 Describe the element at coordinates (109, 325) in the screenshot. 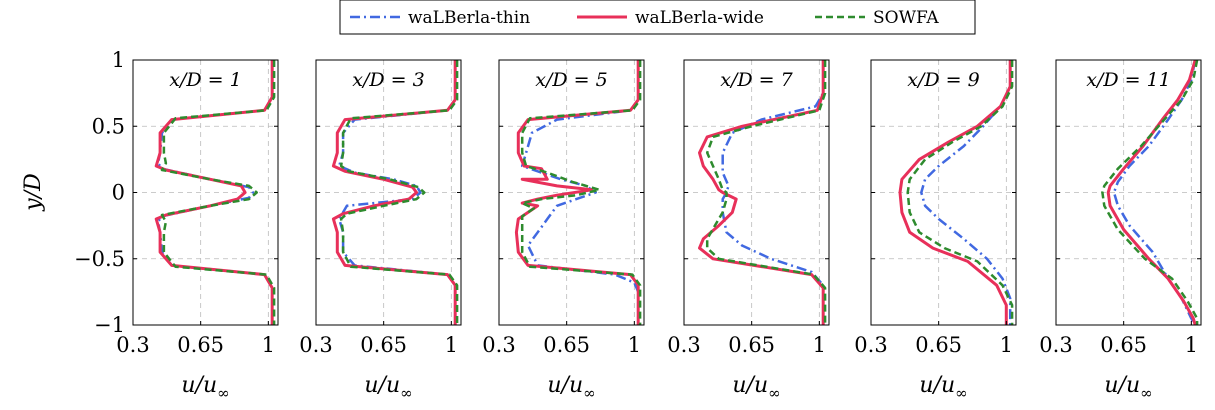

I see `y-tick-label: −1` at that location.